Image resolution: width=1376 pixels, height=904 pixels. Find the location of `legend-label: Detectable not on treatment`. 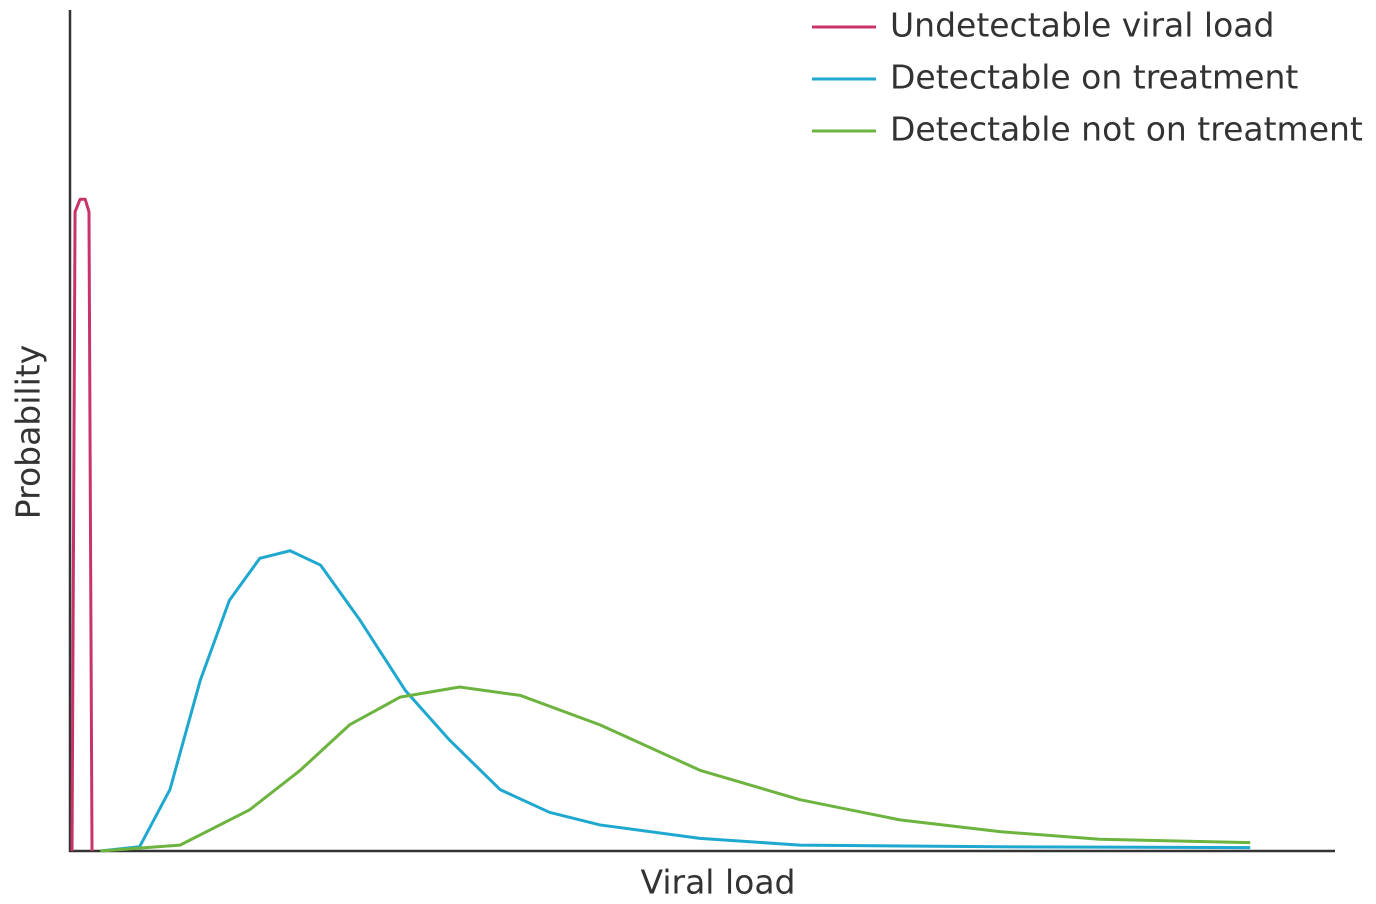

legend-label: Detectable not on treatment is located at coordinates (1126, 129).